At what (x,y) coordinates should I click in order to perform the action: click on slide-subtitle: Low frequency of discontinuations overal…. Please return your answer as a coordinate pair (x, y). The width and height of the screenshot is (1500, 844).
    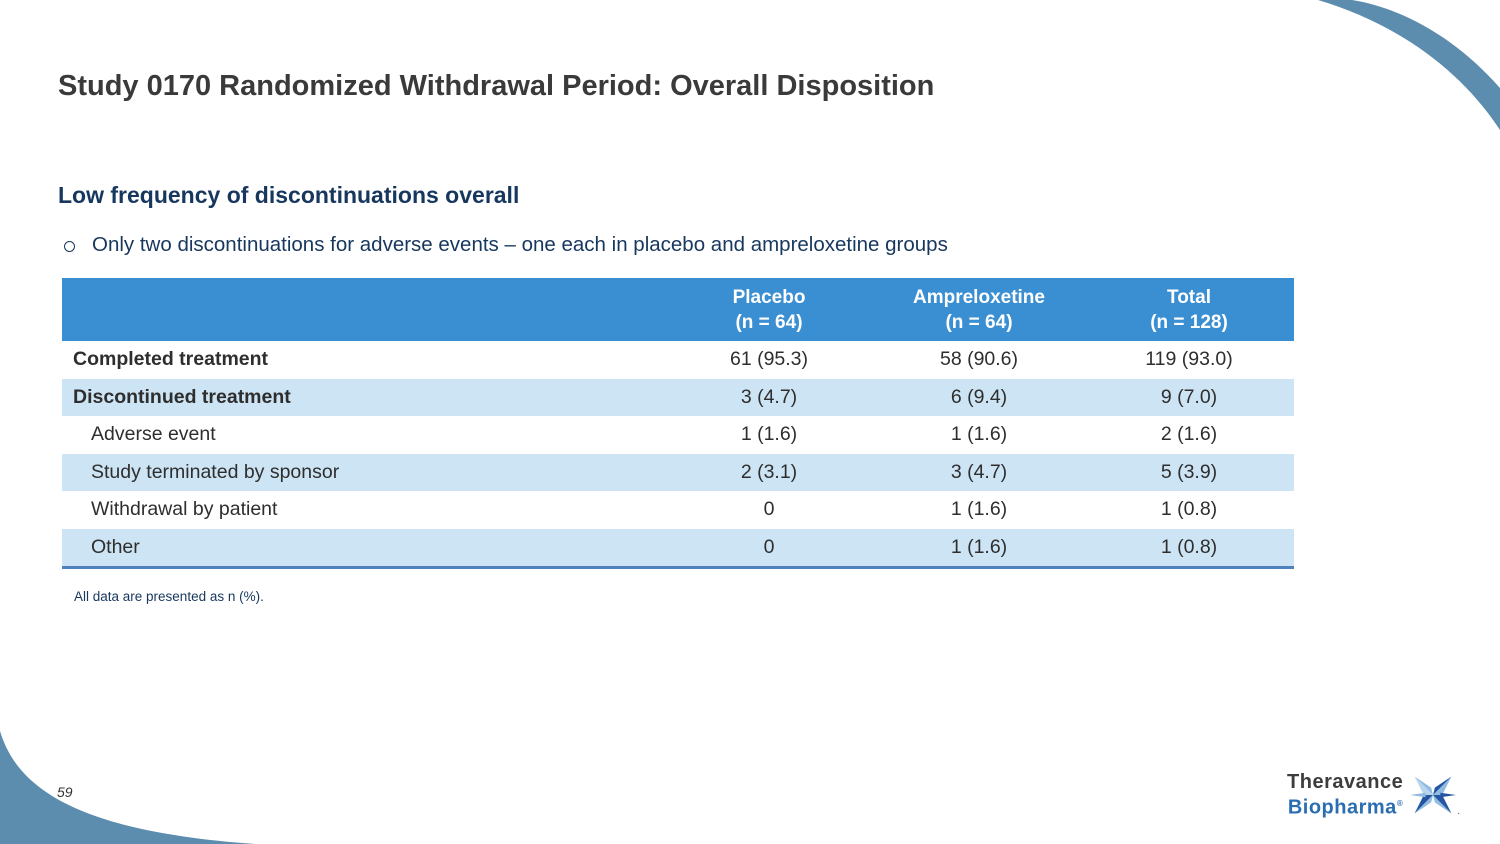
    Looking at the image, I should click on (289, 195).